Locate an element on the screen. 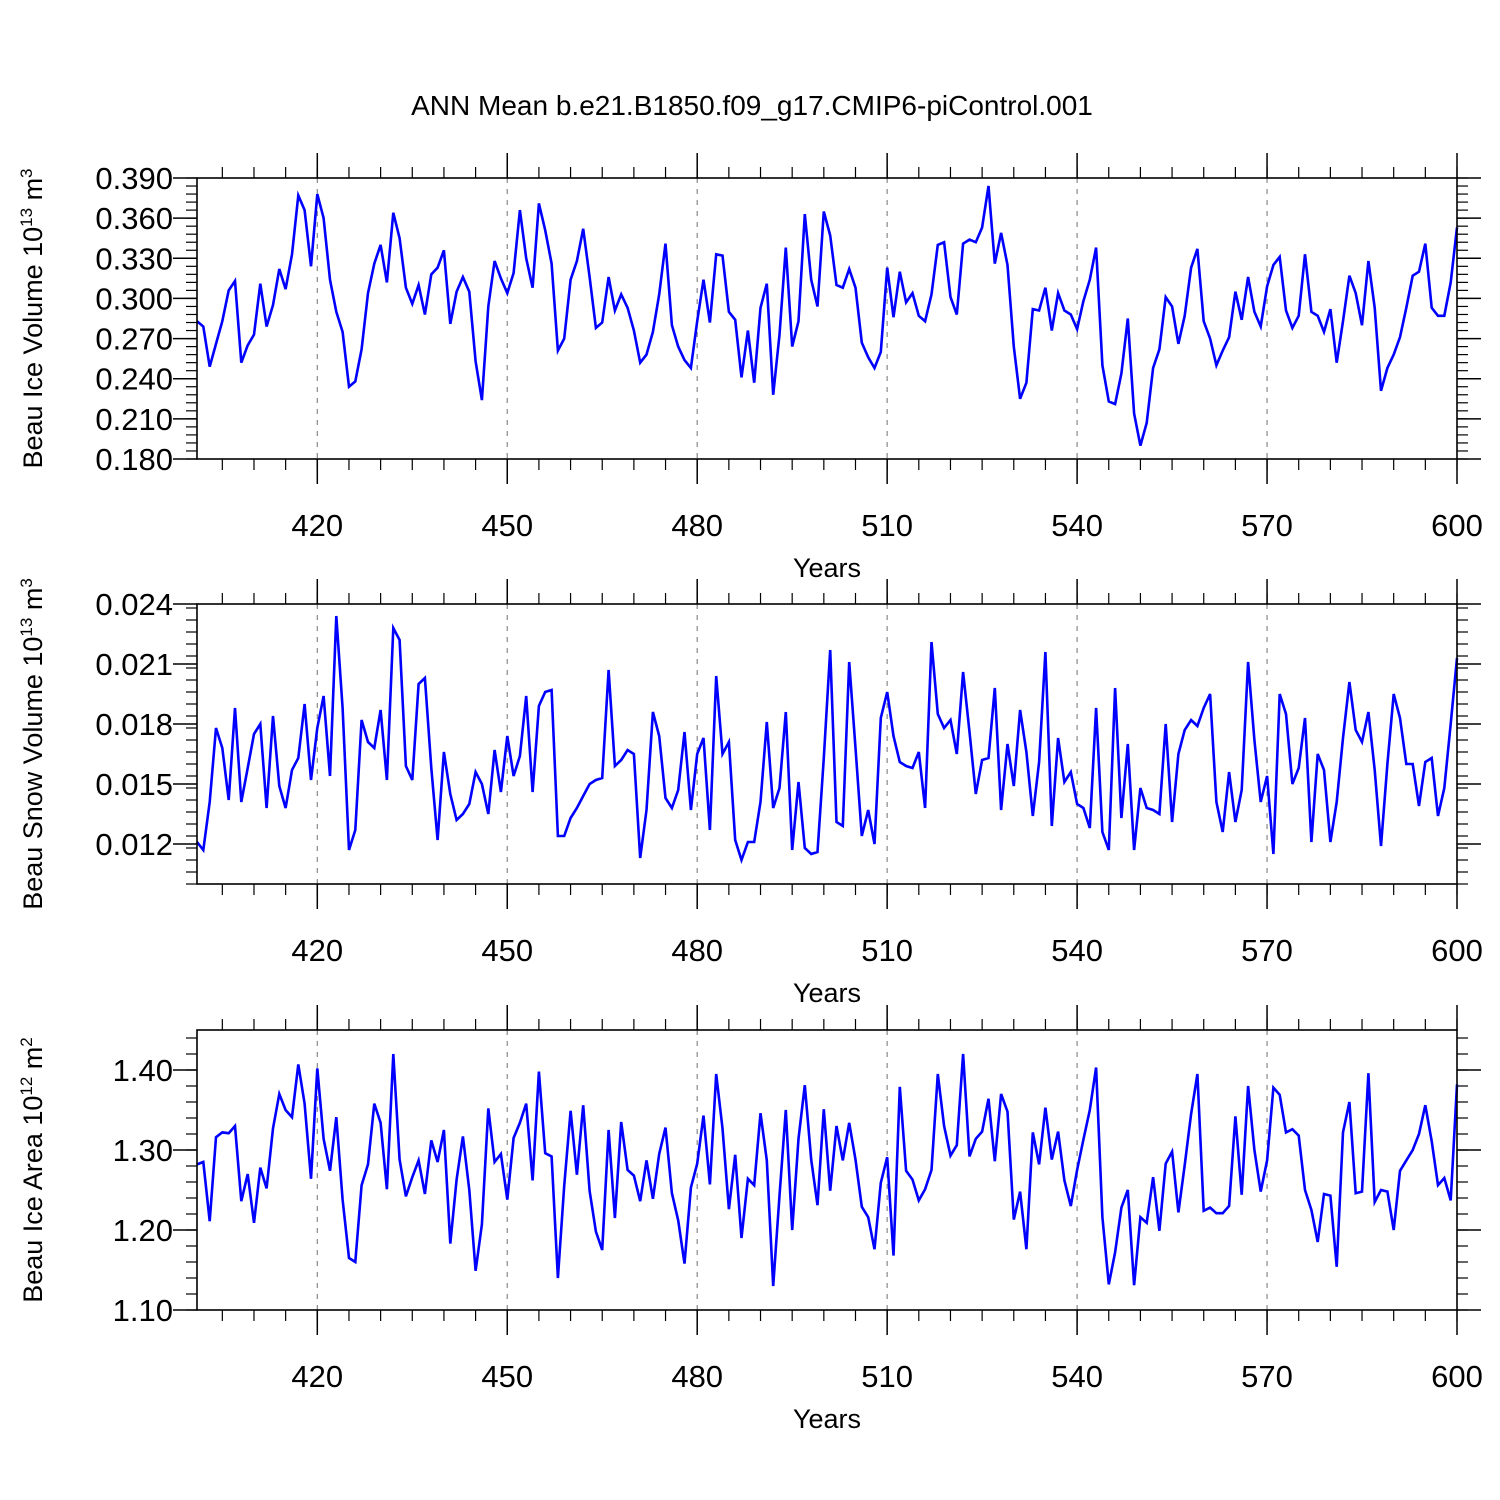 The image size is (1500, 1500). y-tick-label: 0.015 is located at coordinates (134, 784).